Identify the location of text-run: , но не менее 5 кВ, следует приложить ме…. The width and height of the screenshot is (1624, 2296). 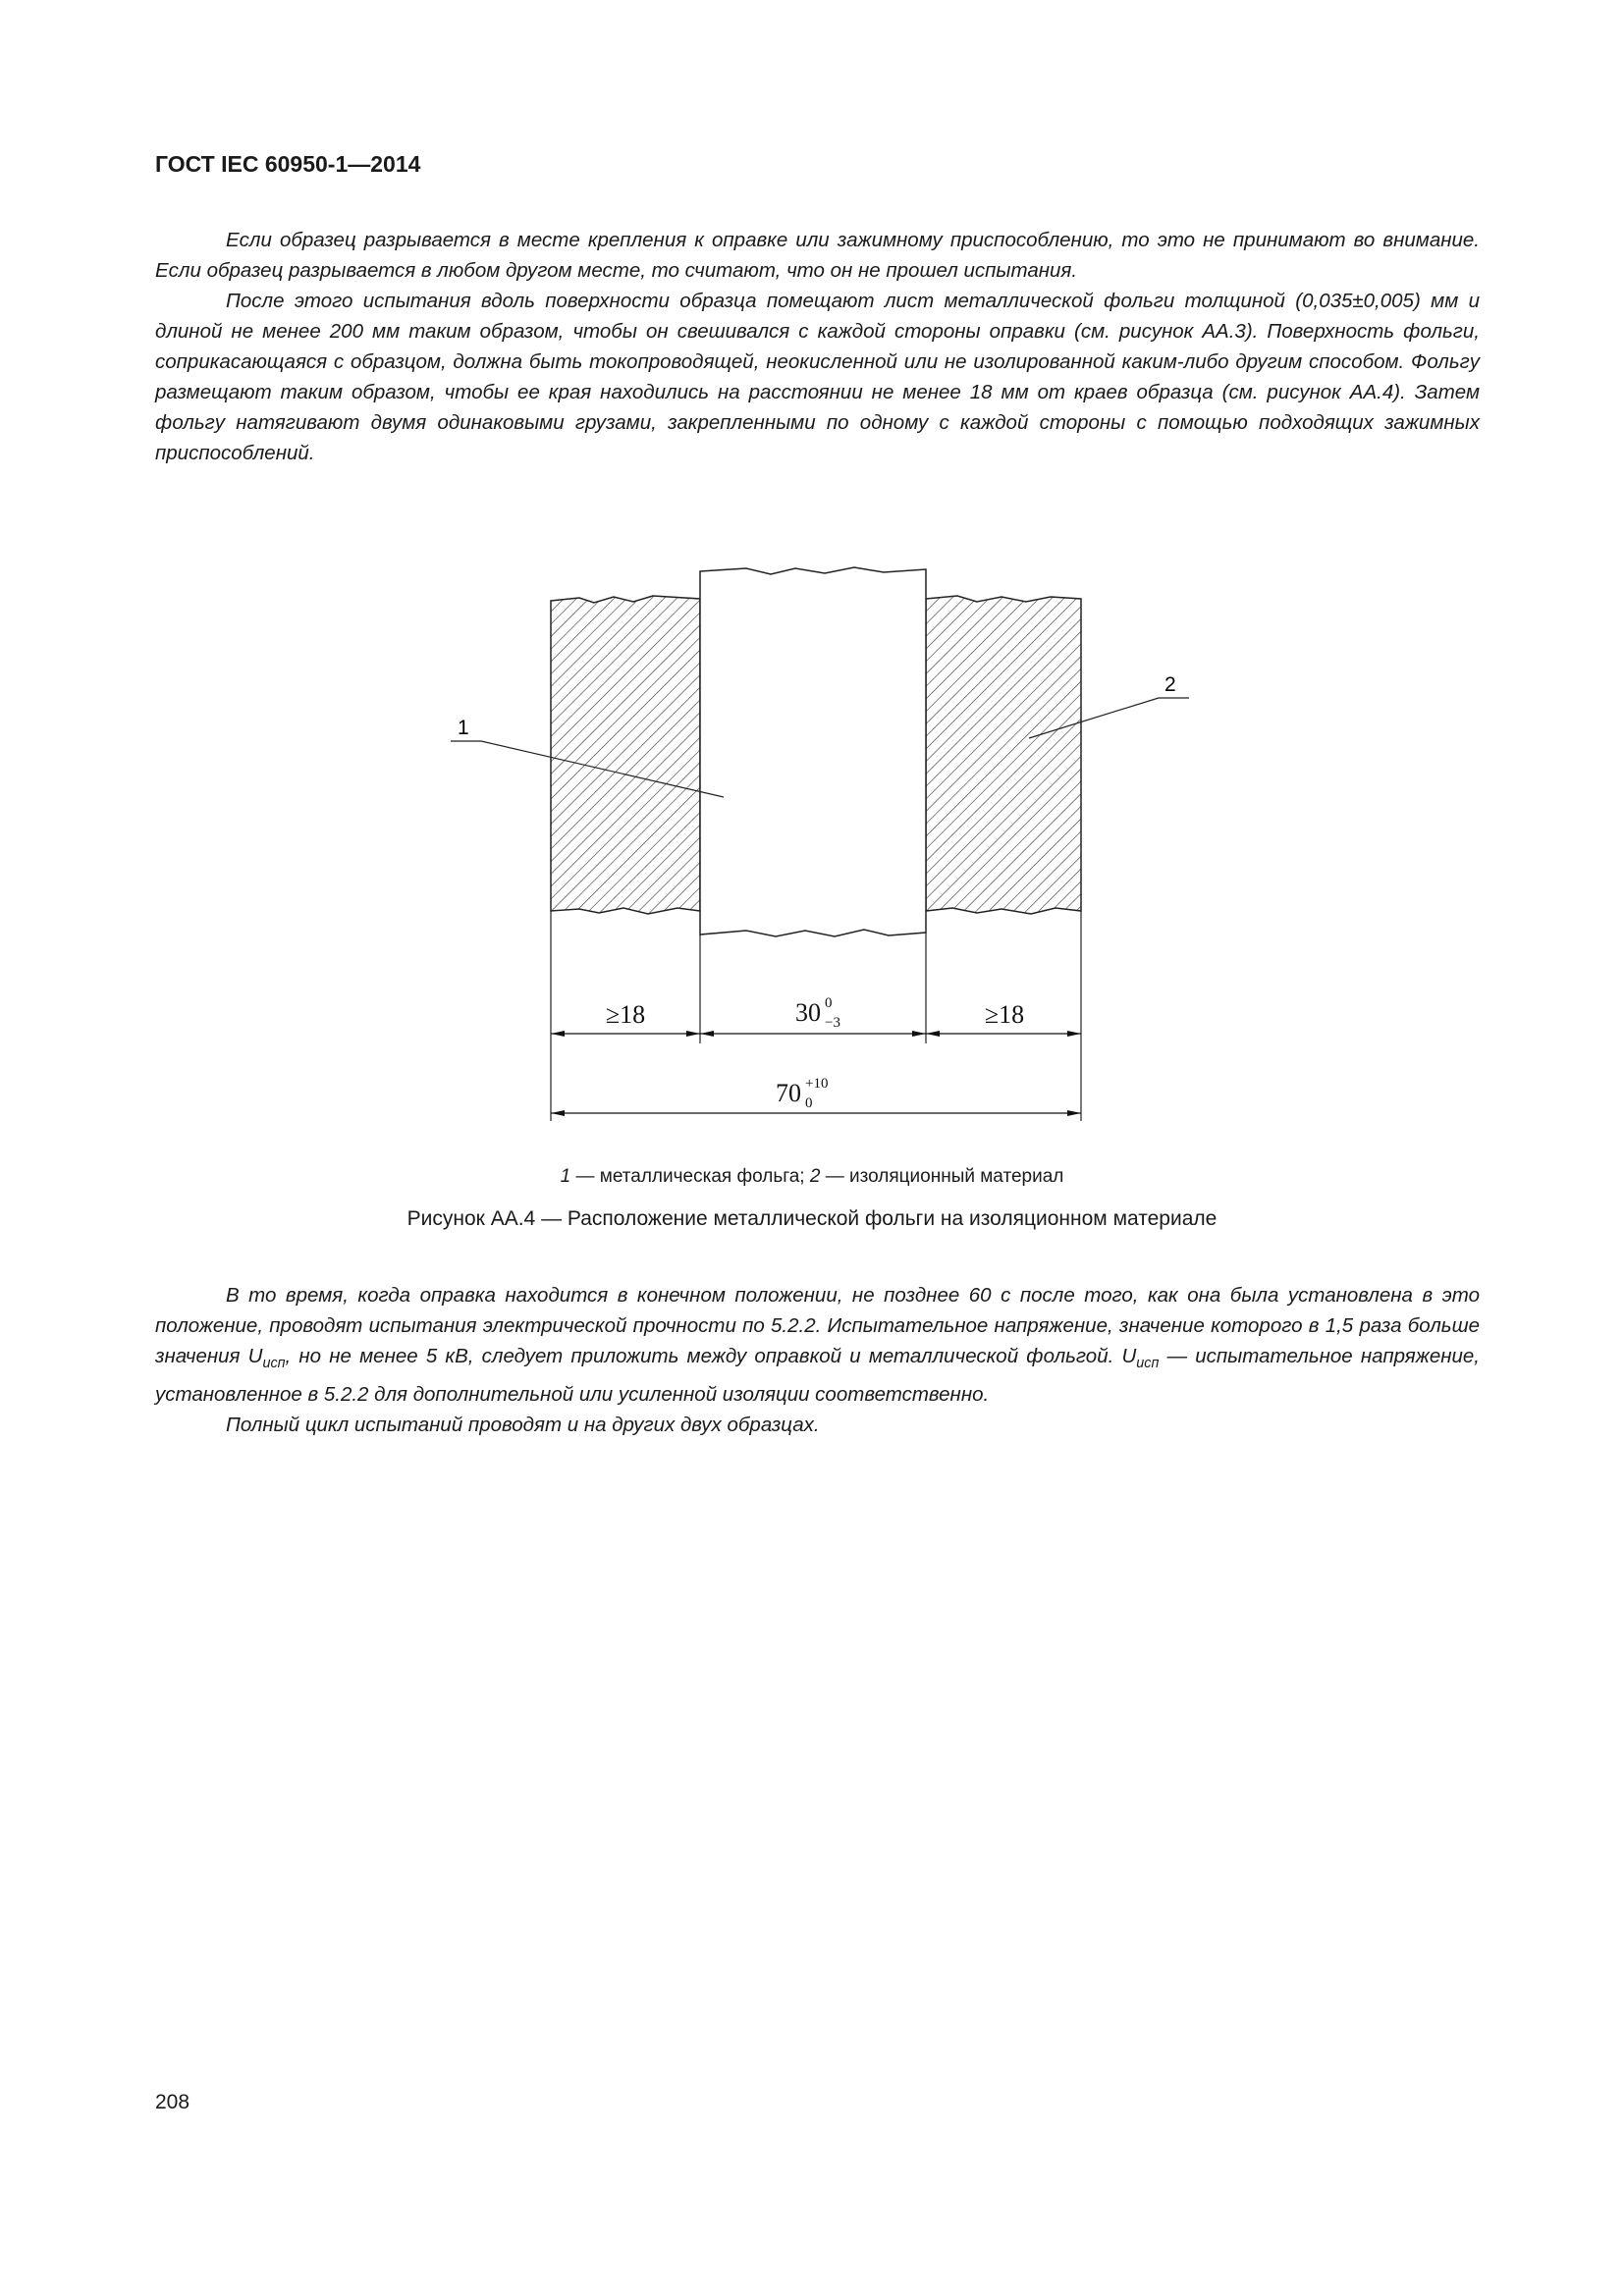
(711, 1356).